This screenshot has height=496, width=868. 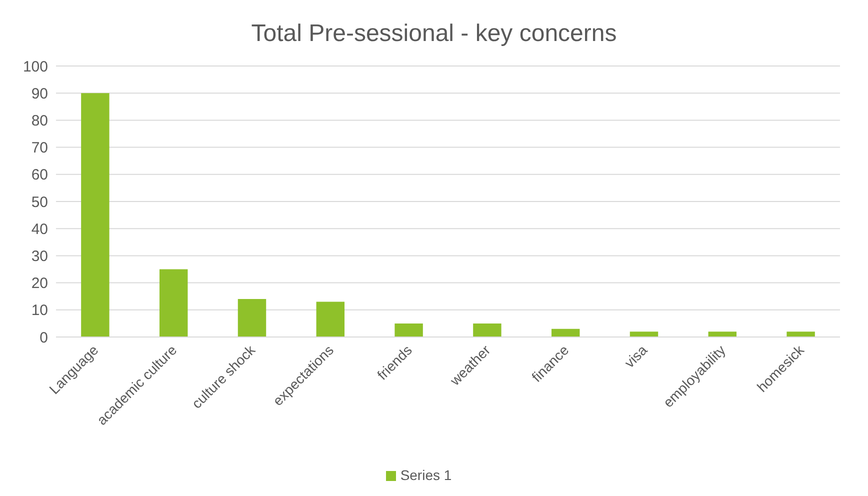 What do you see at coordinates (35, 67) in the screenshot?
I see `y-tick-label: 100` at bounding box center [35, 67].